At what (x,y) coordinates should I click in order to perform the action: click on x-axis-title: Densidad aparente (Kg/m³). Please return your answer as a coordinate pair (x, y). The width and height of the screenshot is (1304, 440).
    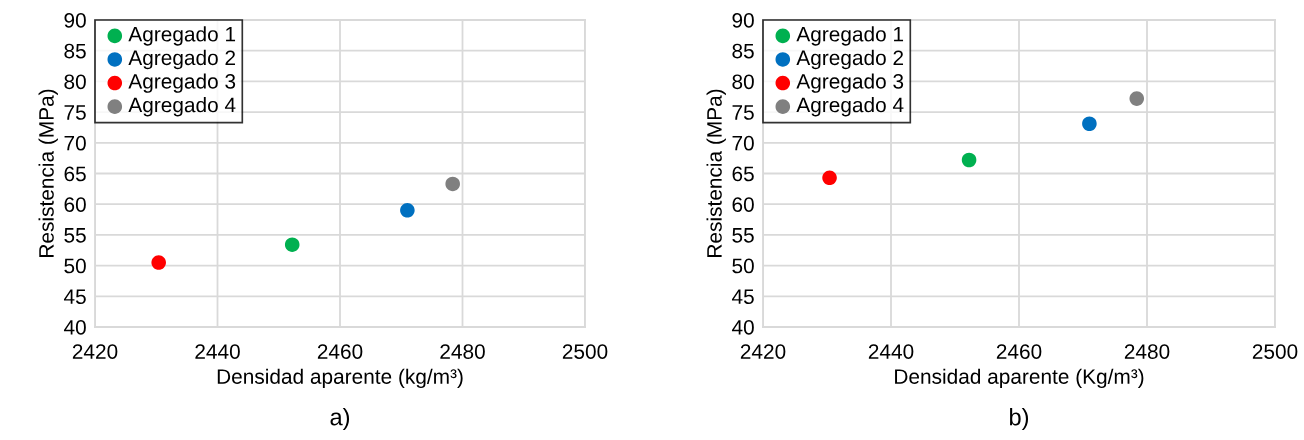
    Looking at the image, I should click on (1019, 378).